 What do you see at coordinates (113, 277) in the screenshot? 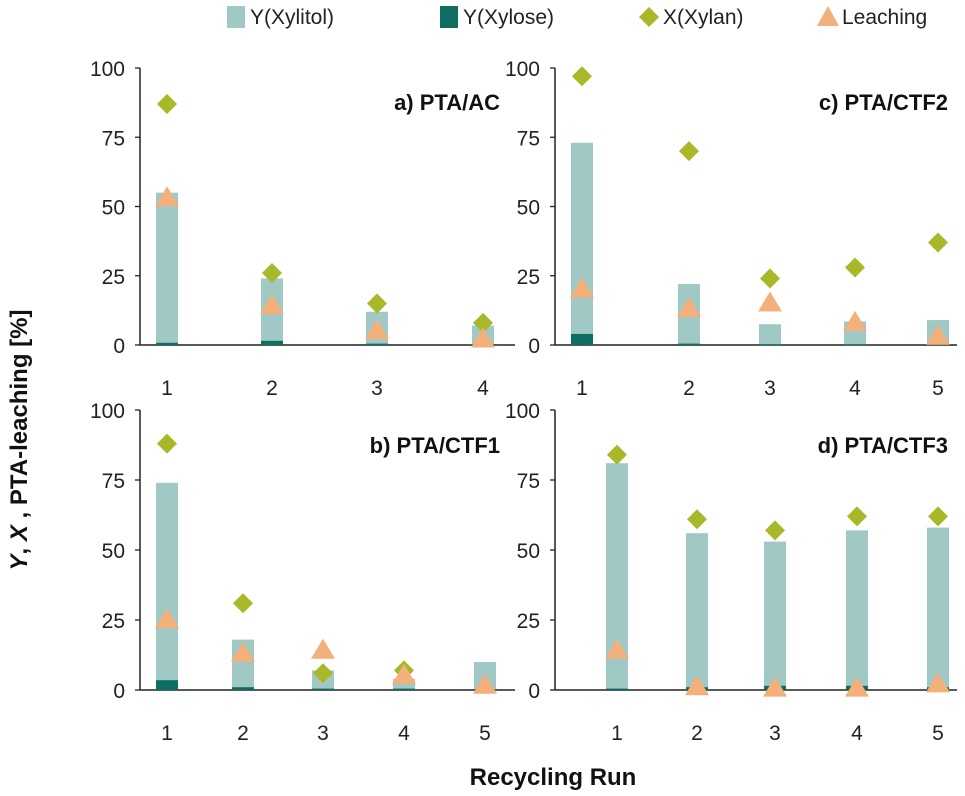
I see `panel-a-ytick-label: 25` at bounding box center [113, 277].